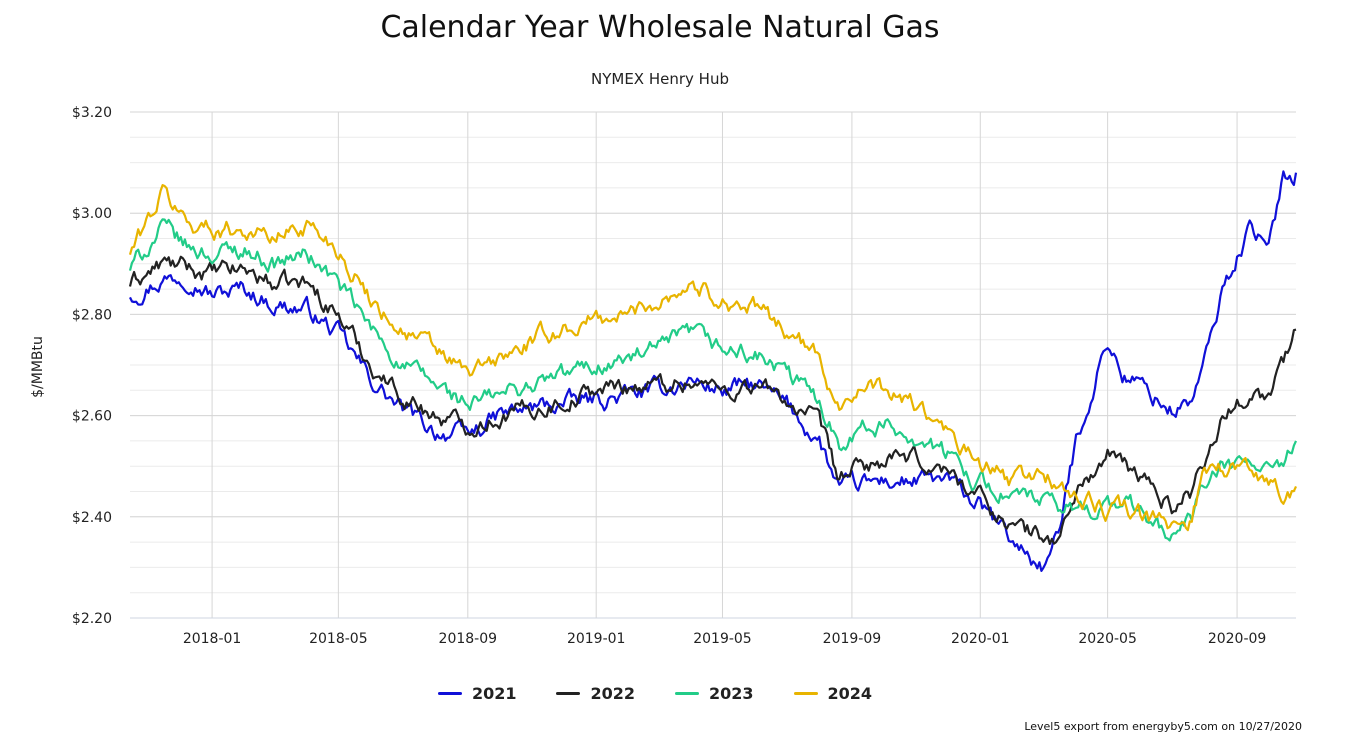 Image resolution: width=1348 pixels, height=747 pixels. Describe the element at coordinates (212, 639) in the screenshot. I see `x-tick-label: 2018-01` at that location.